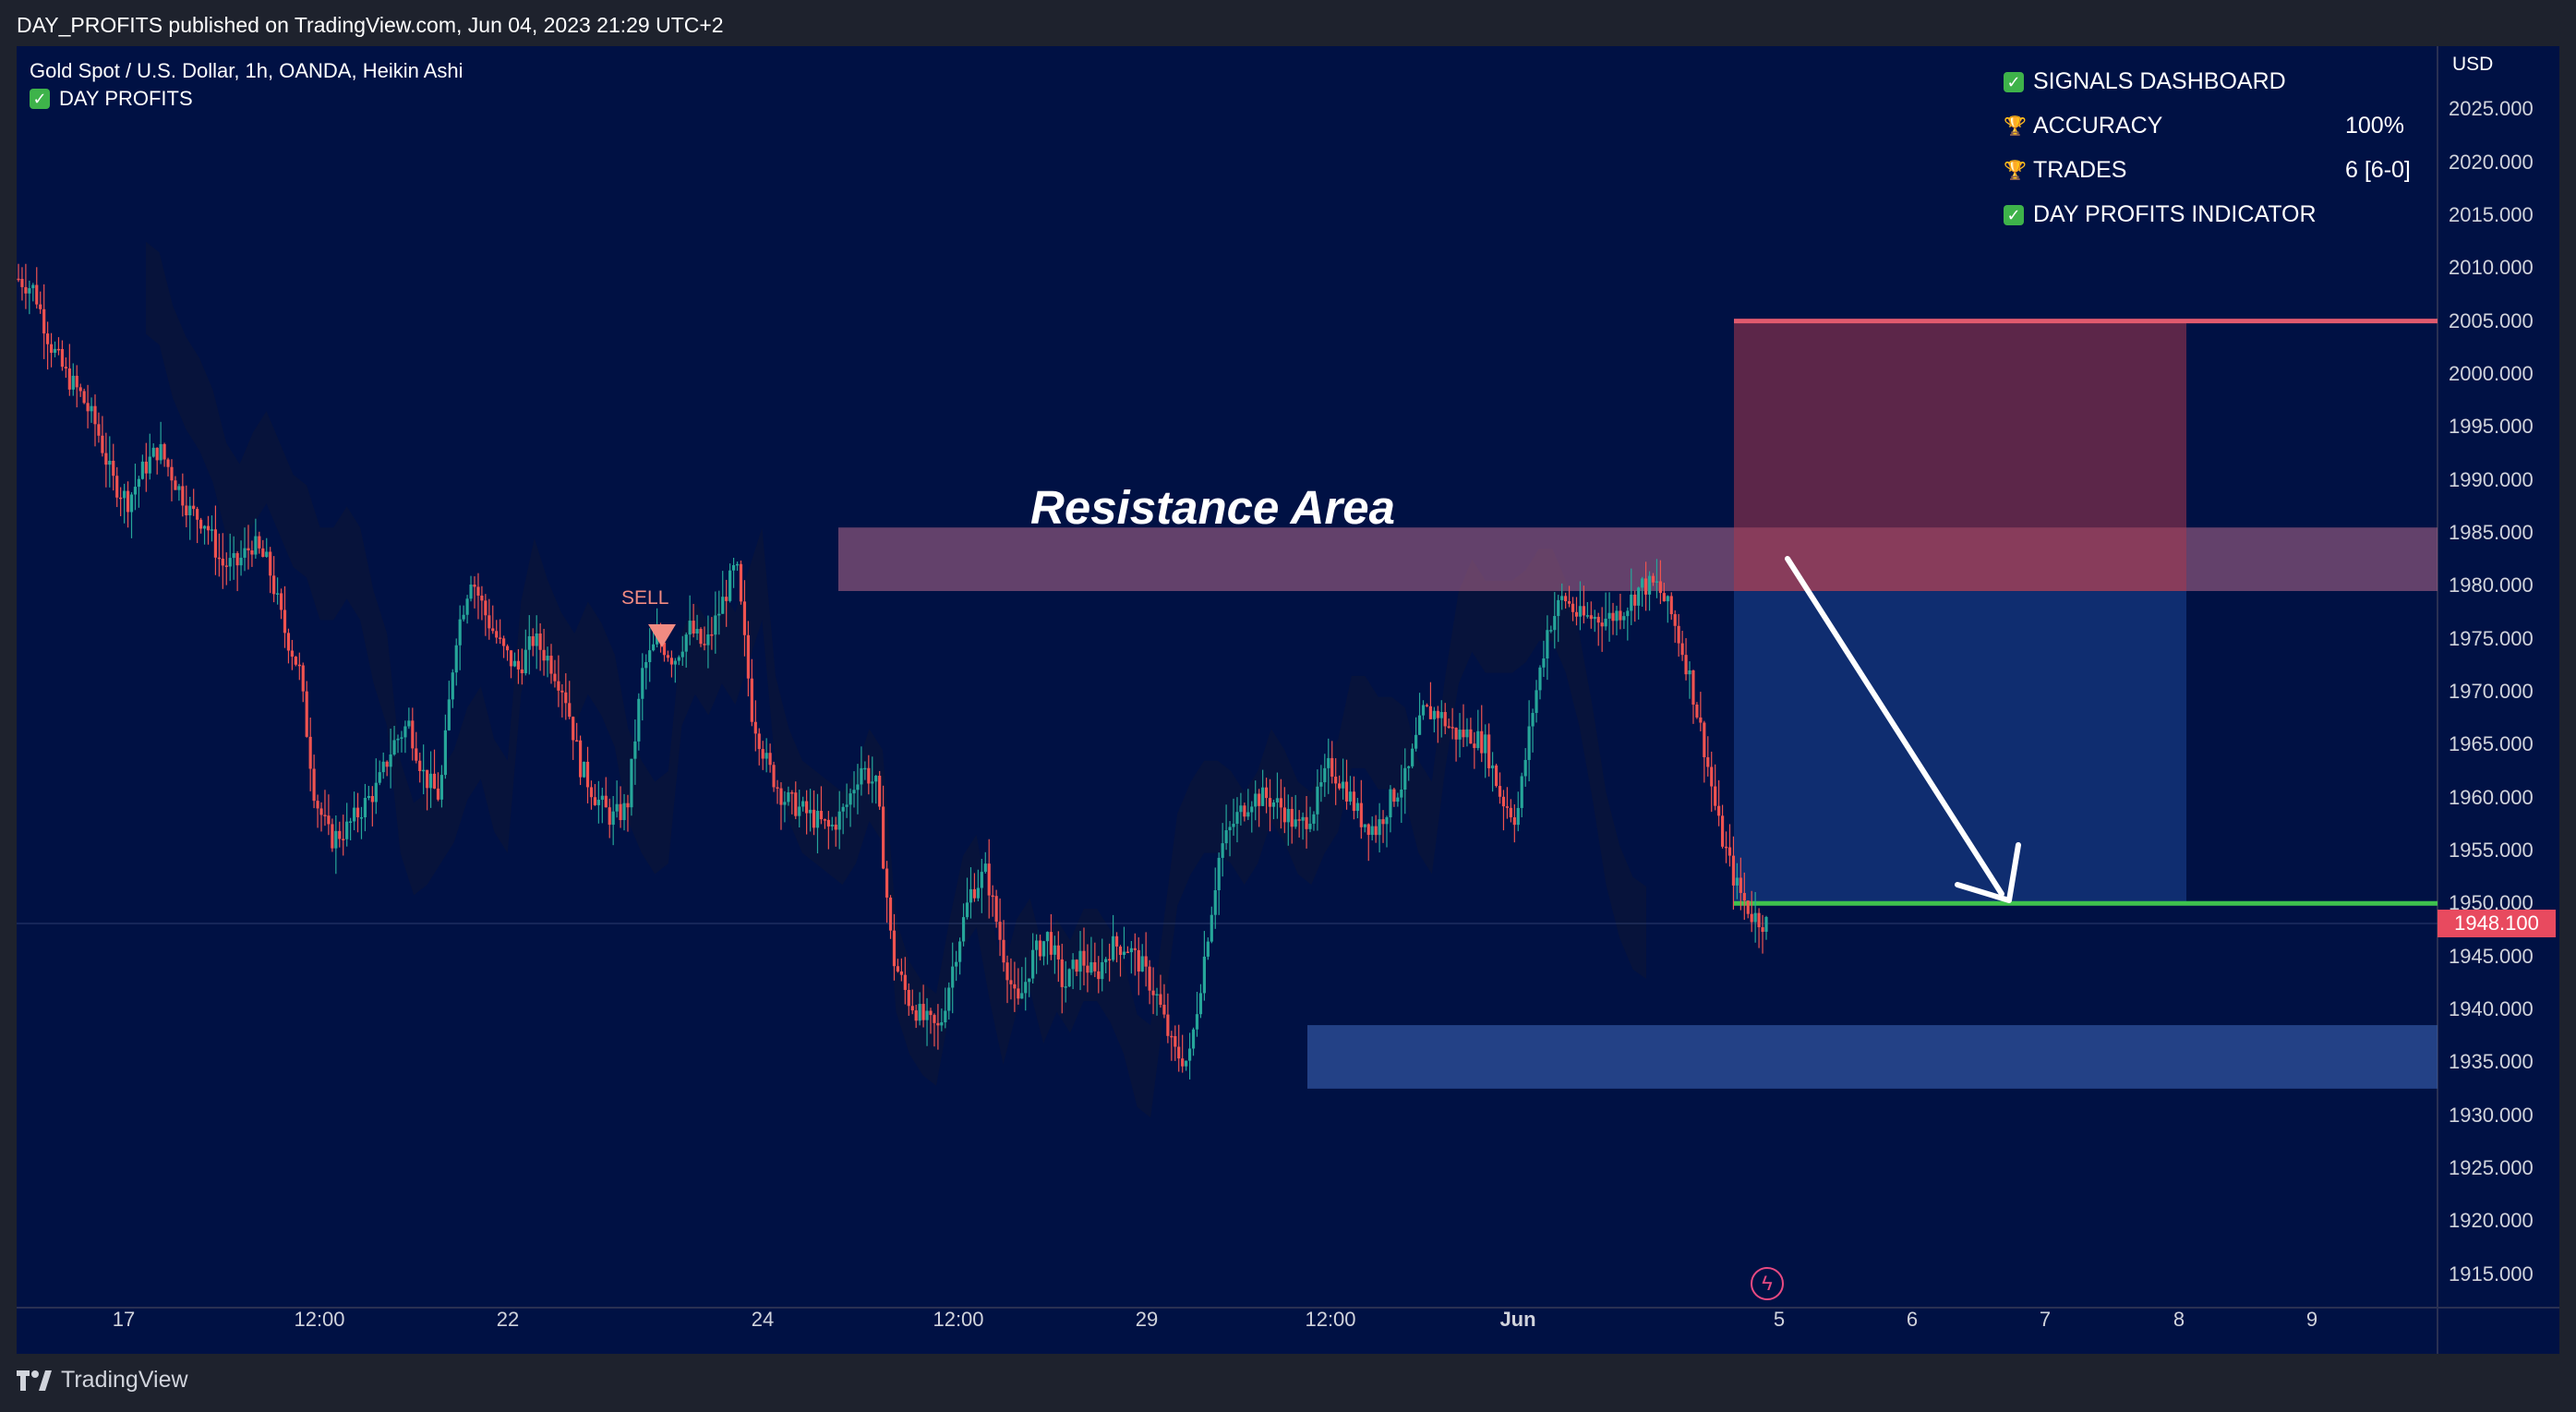  What do you see at coordinates (1147, 1319) in the screenshot?
I see `time-tick-label: 29` at bounding box center [1147, 1319].